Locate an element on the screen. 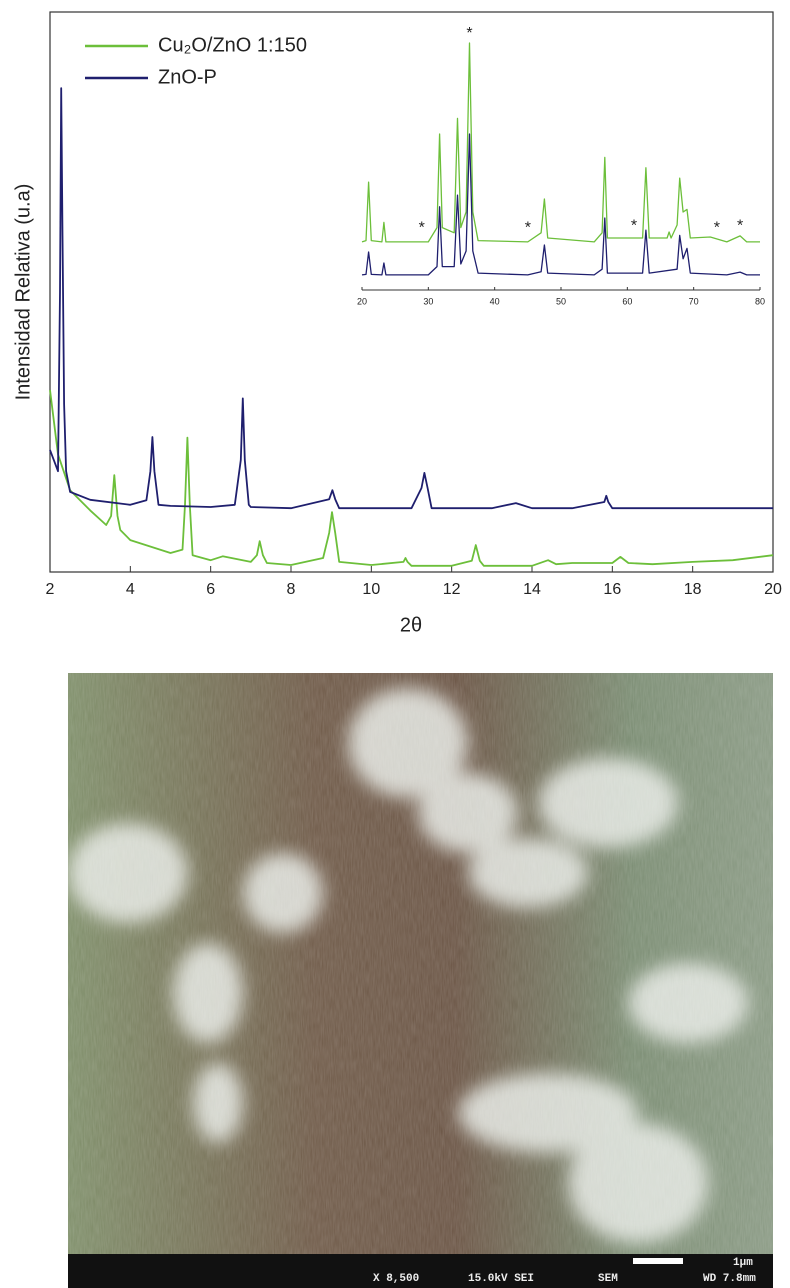 This screenshot has height=1288, width=790. legend-label: ZnO-P is located at coordinates (187, 77).